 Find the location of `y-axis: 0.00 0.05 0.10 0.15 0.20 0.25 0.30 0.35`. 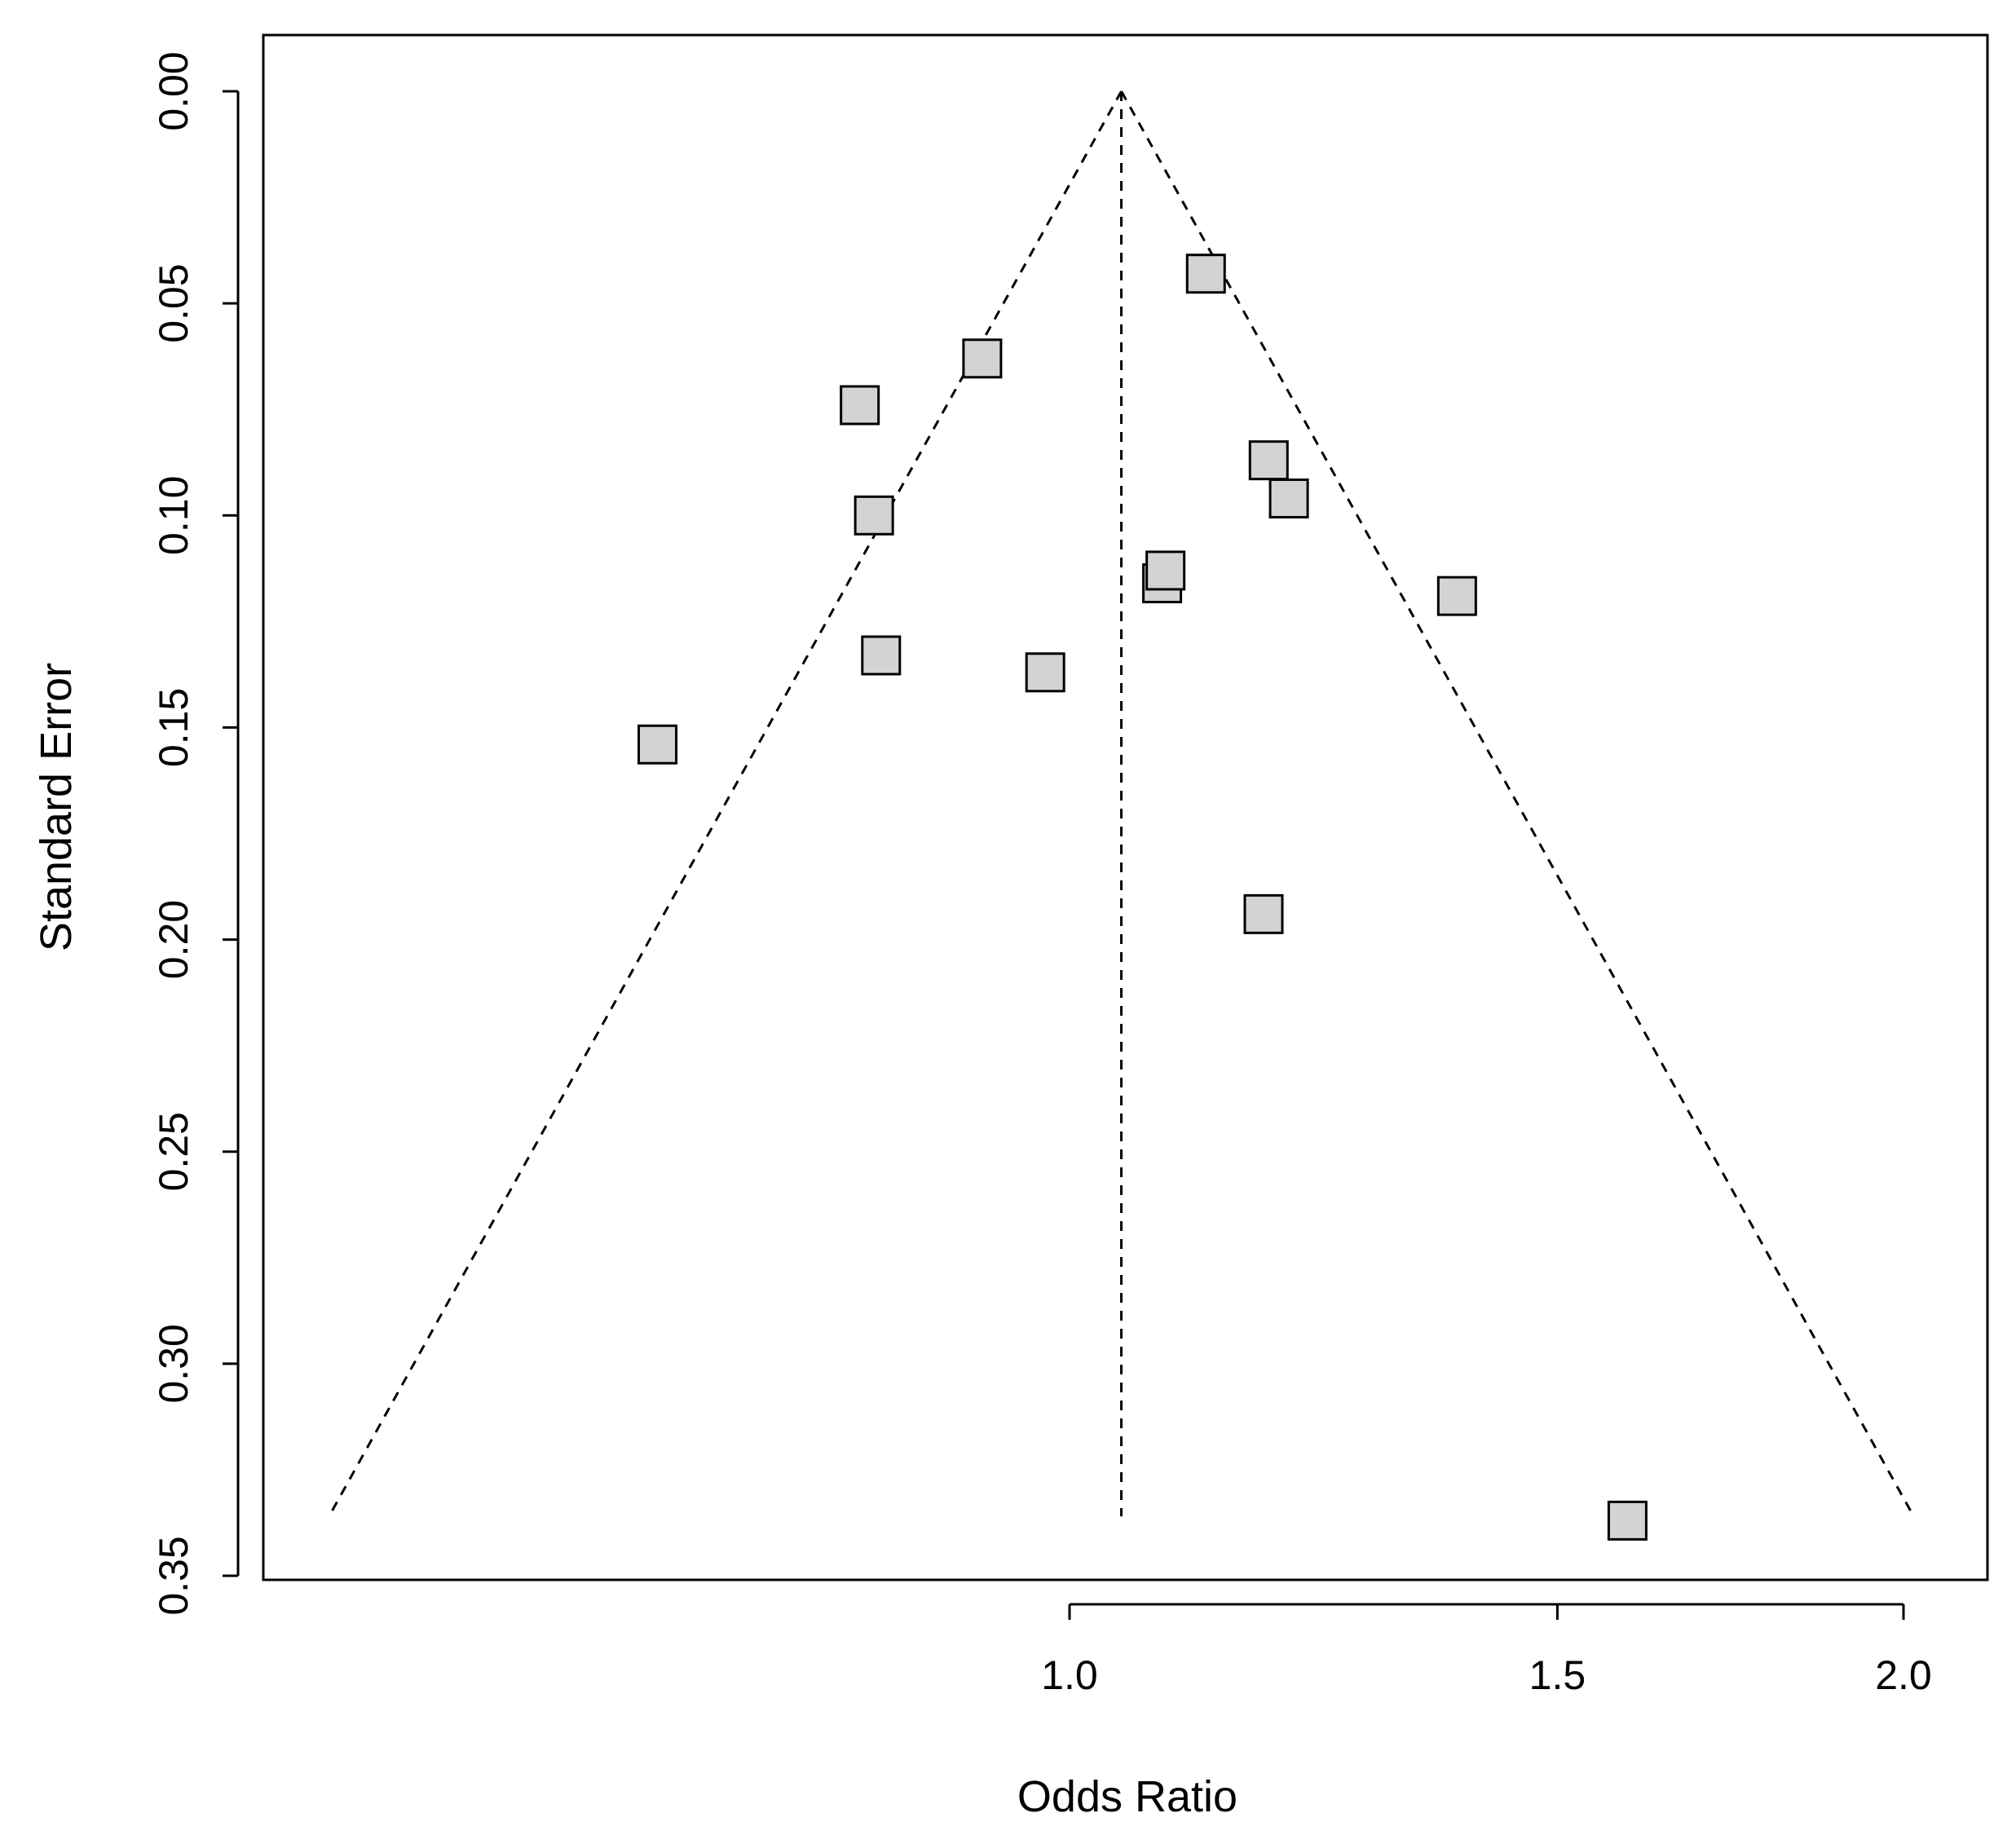

y-axis: 0.00 0.05 0.10 0.15 0.20 0.25 0.30 0.35 is located at coordinates (195, 833).